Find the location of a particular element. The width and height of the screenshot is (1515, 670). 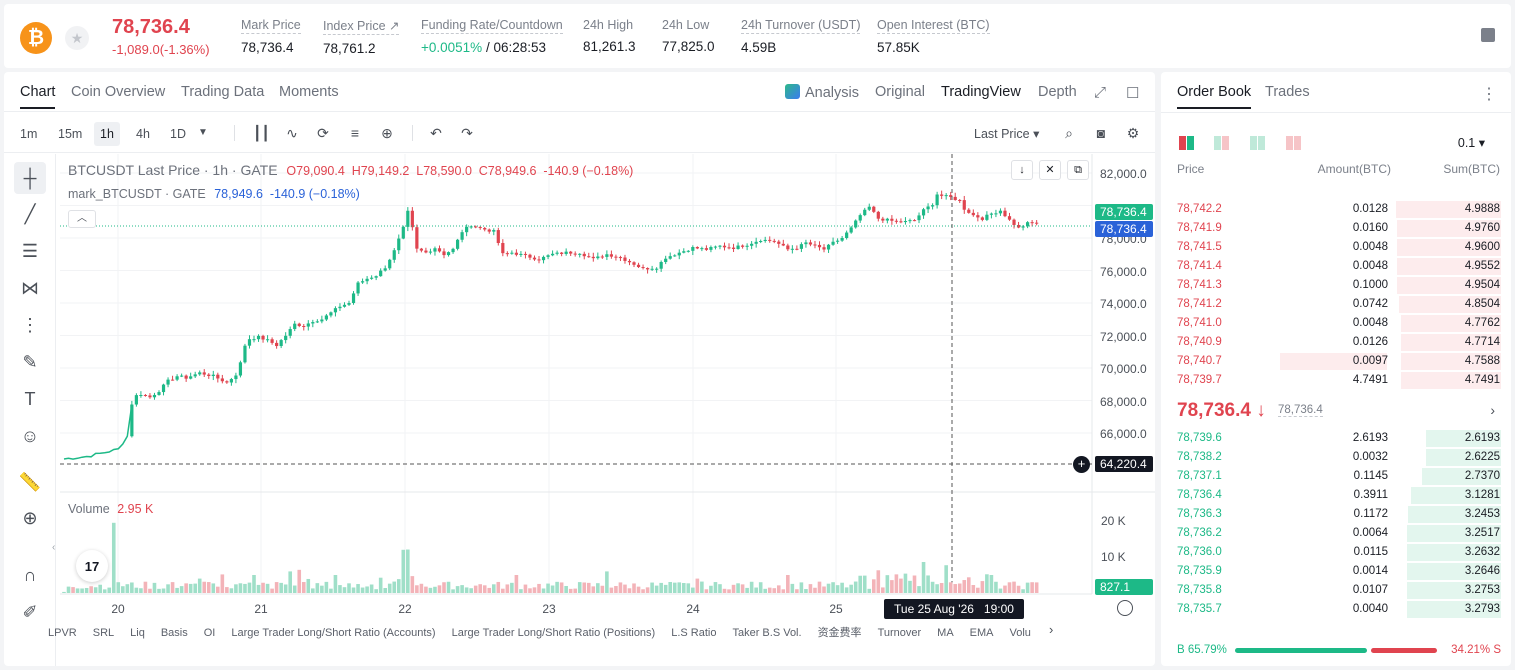

ask-row: 78,741.5 0.0048 4.9600 is located at coordinates (1336, 247).